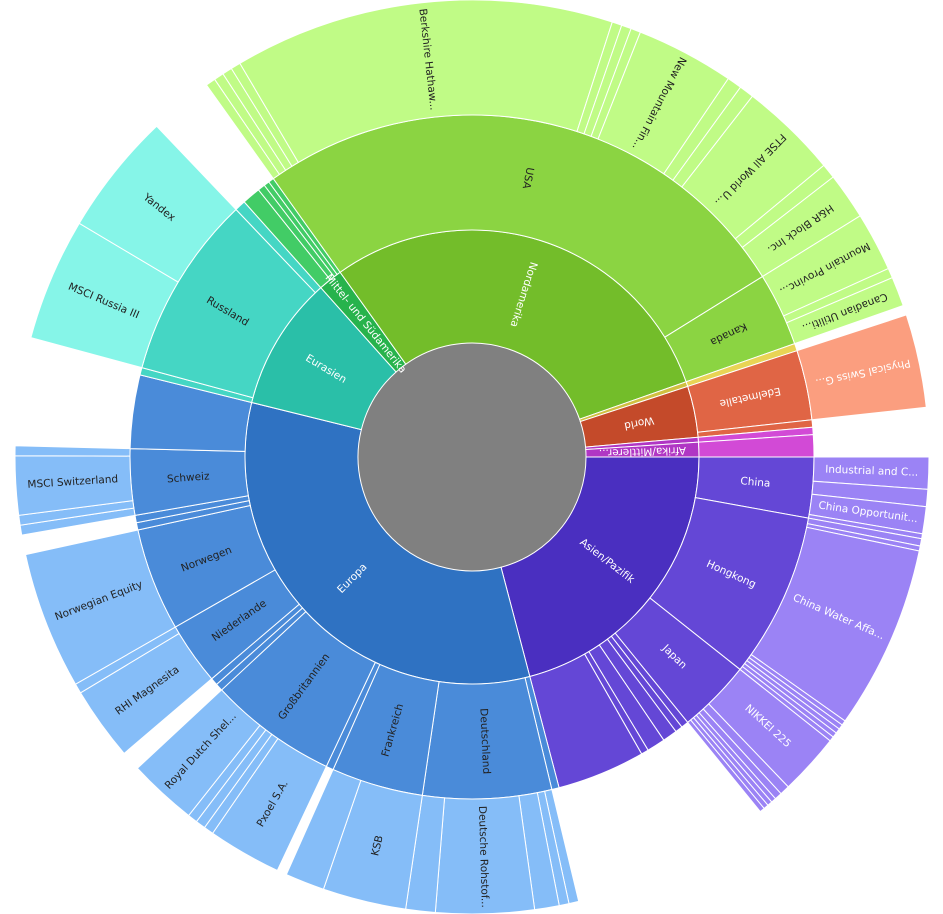 Image resolution: width=943 pixels, height=914 pixels. What do you see at coordinates (72, 482) in the screenshot?
I see `label-msci-switzerland: MSCI Switzerland` at bounding box center [72, 482].